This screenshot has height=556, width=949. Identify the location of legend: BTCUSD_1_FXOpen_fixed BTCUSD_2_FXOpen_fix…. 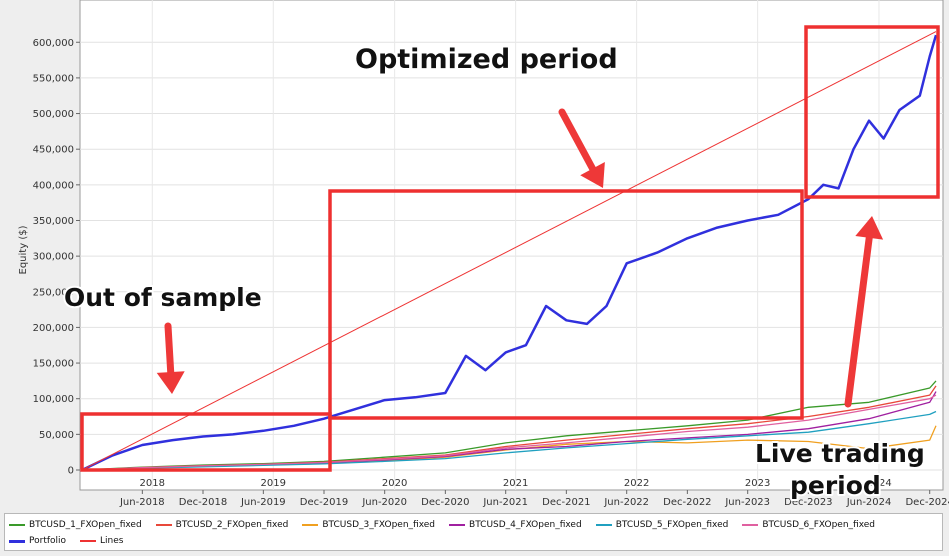
(473, 532).